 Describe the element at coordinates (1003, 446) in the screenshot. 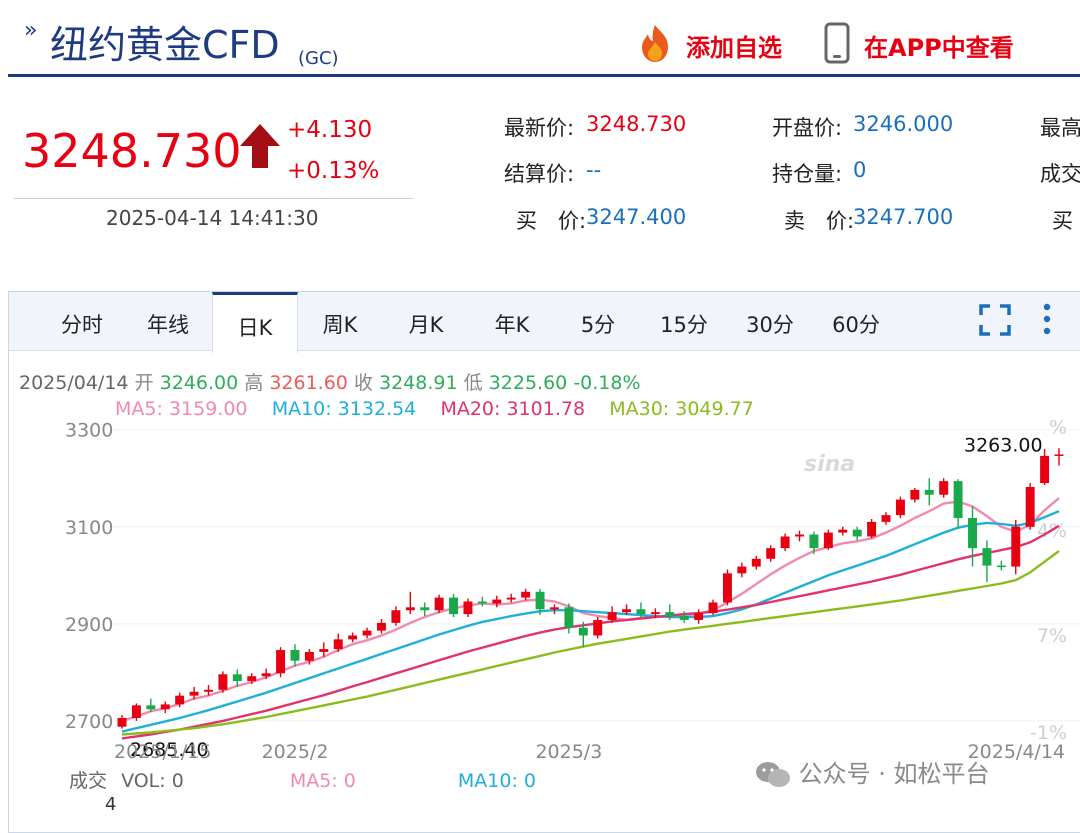

I see `max-price-label: 3263.00` at that location.